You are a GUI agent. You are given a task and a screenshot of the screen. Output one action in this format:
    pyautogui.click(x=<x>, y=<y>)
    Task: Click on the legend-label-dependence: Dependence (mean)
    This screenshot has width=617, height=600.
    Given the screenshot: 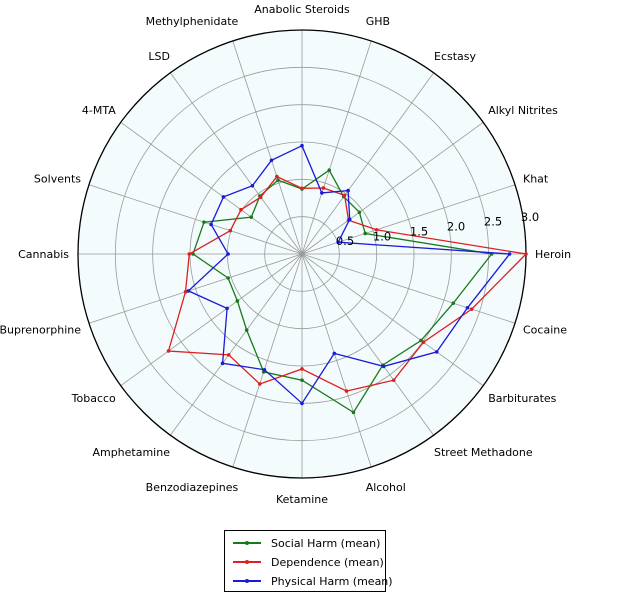 What is the action you would take?
    pyautogui.click(x=327, y=562)
    